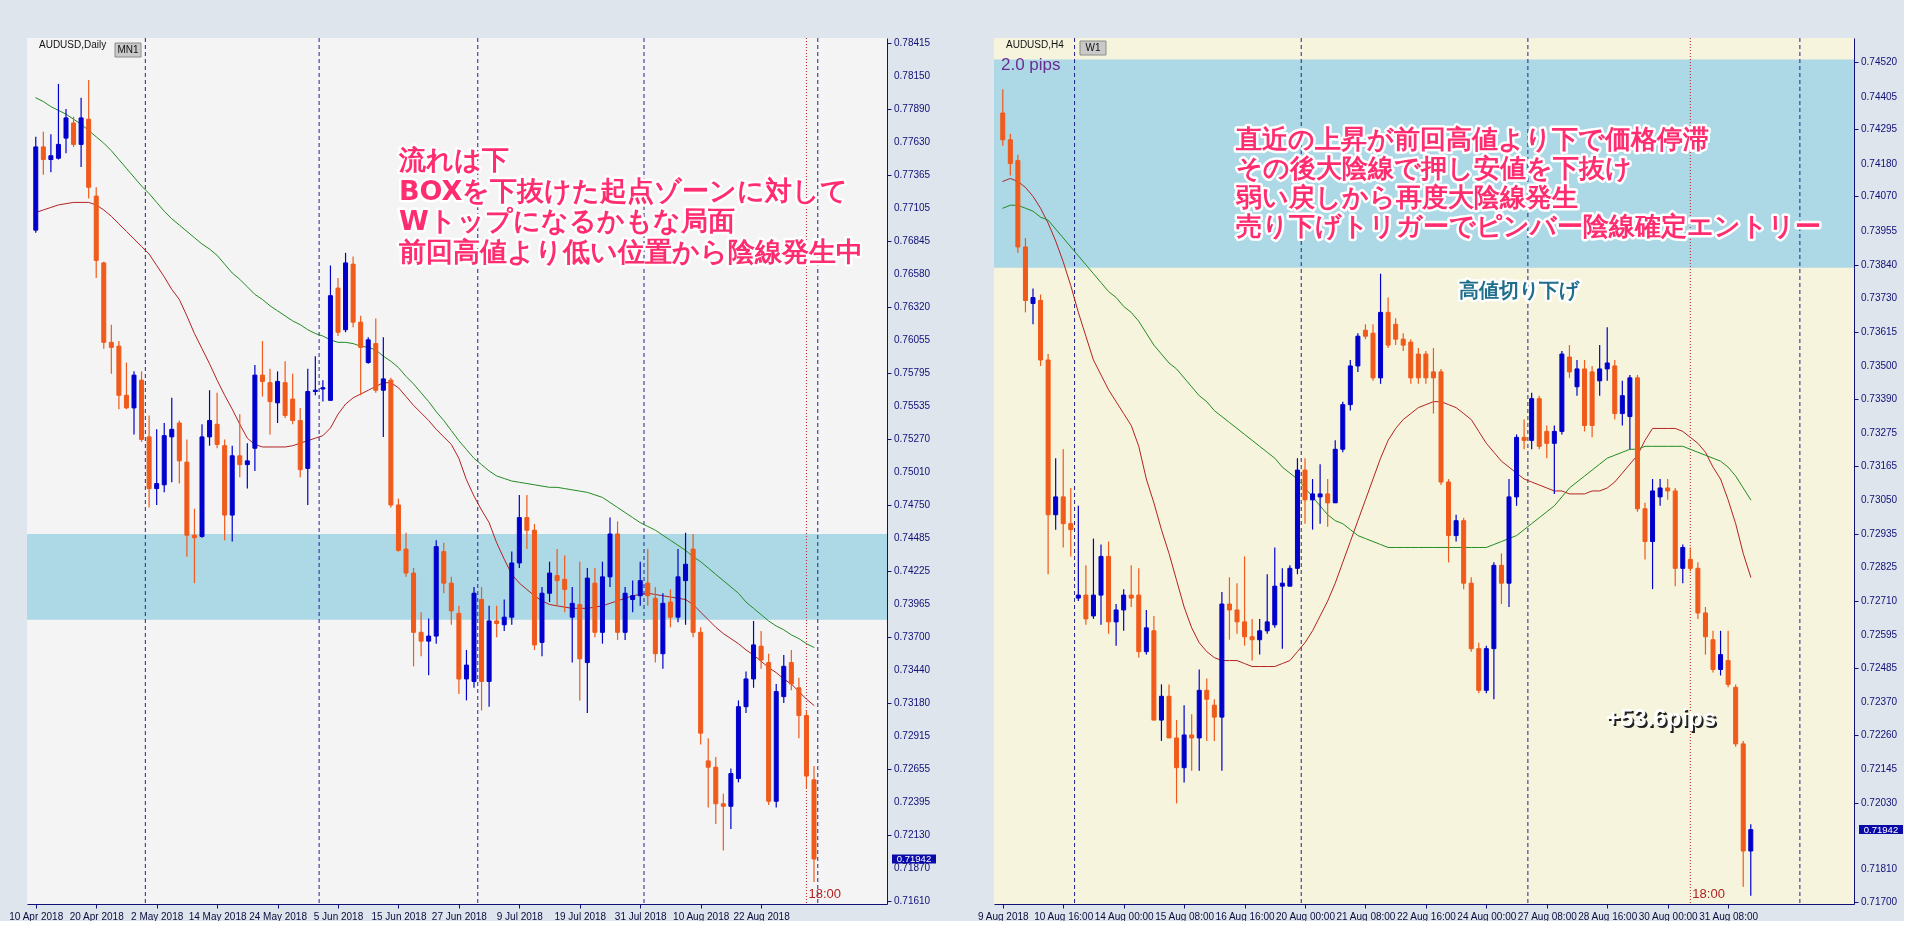  What do you see at coordinates (912, 406) in the screenshot?
I see `y-tick-label: 0.75535` at bounding box center [912, 406].